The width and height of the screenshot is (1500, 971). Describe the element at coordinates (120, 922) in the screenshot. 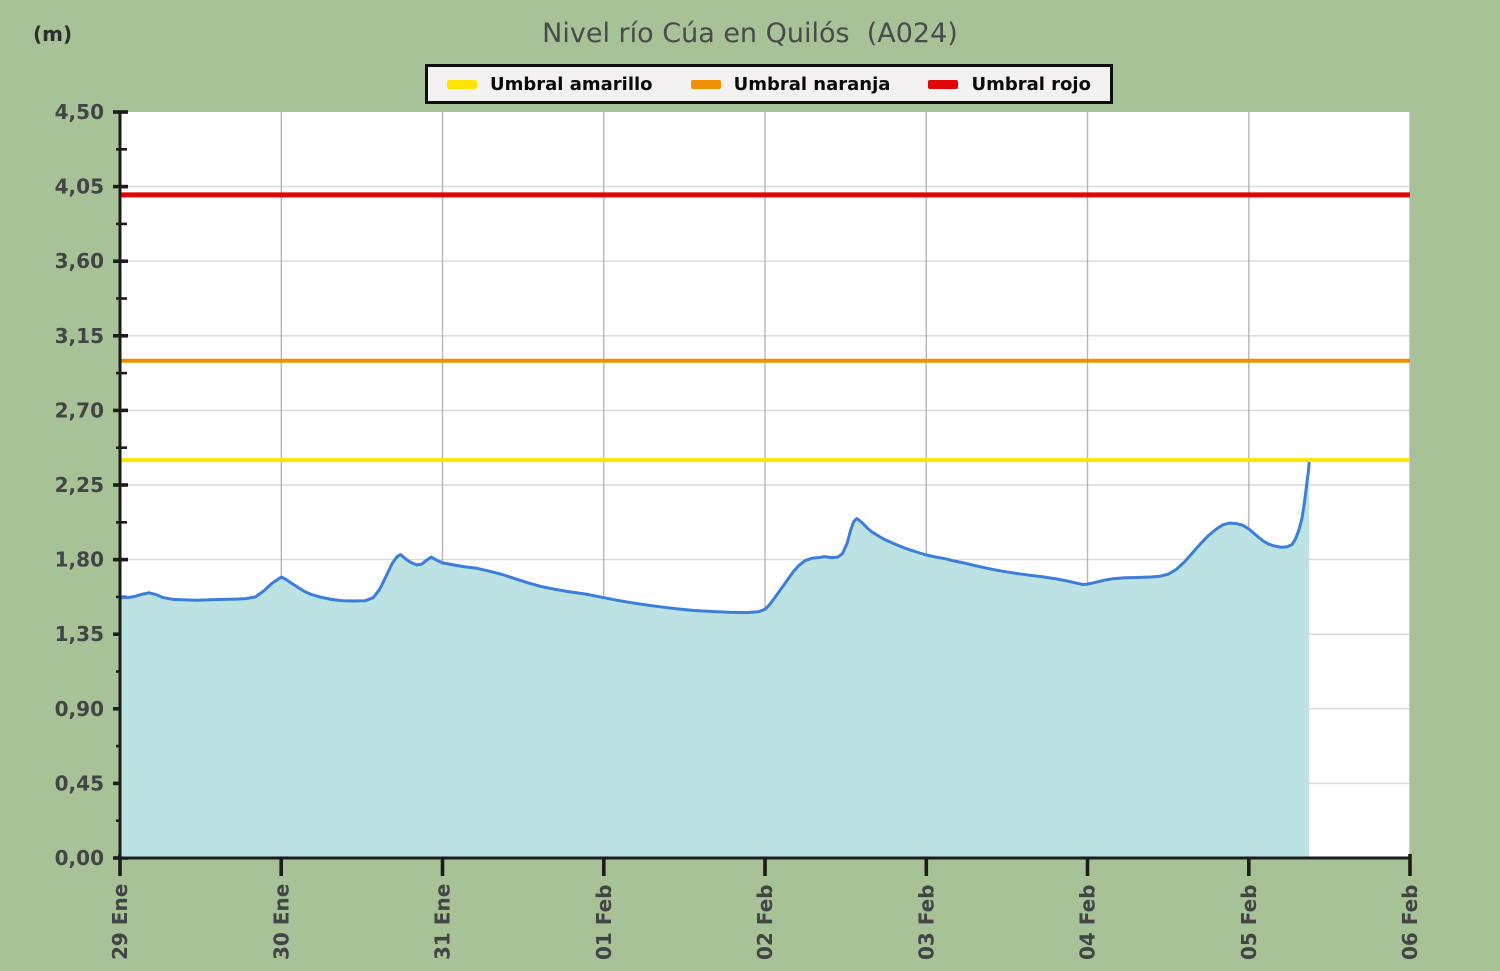

I see `x-tick-label: 29 Ene` at that location.